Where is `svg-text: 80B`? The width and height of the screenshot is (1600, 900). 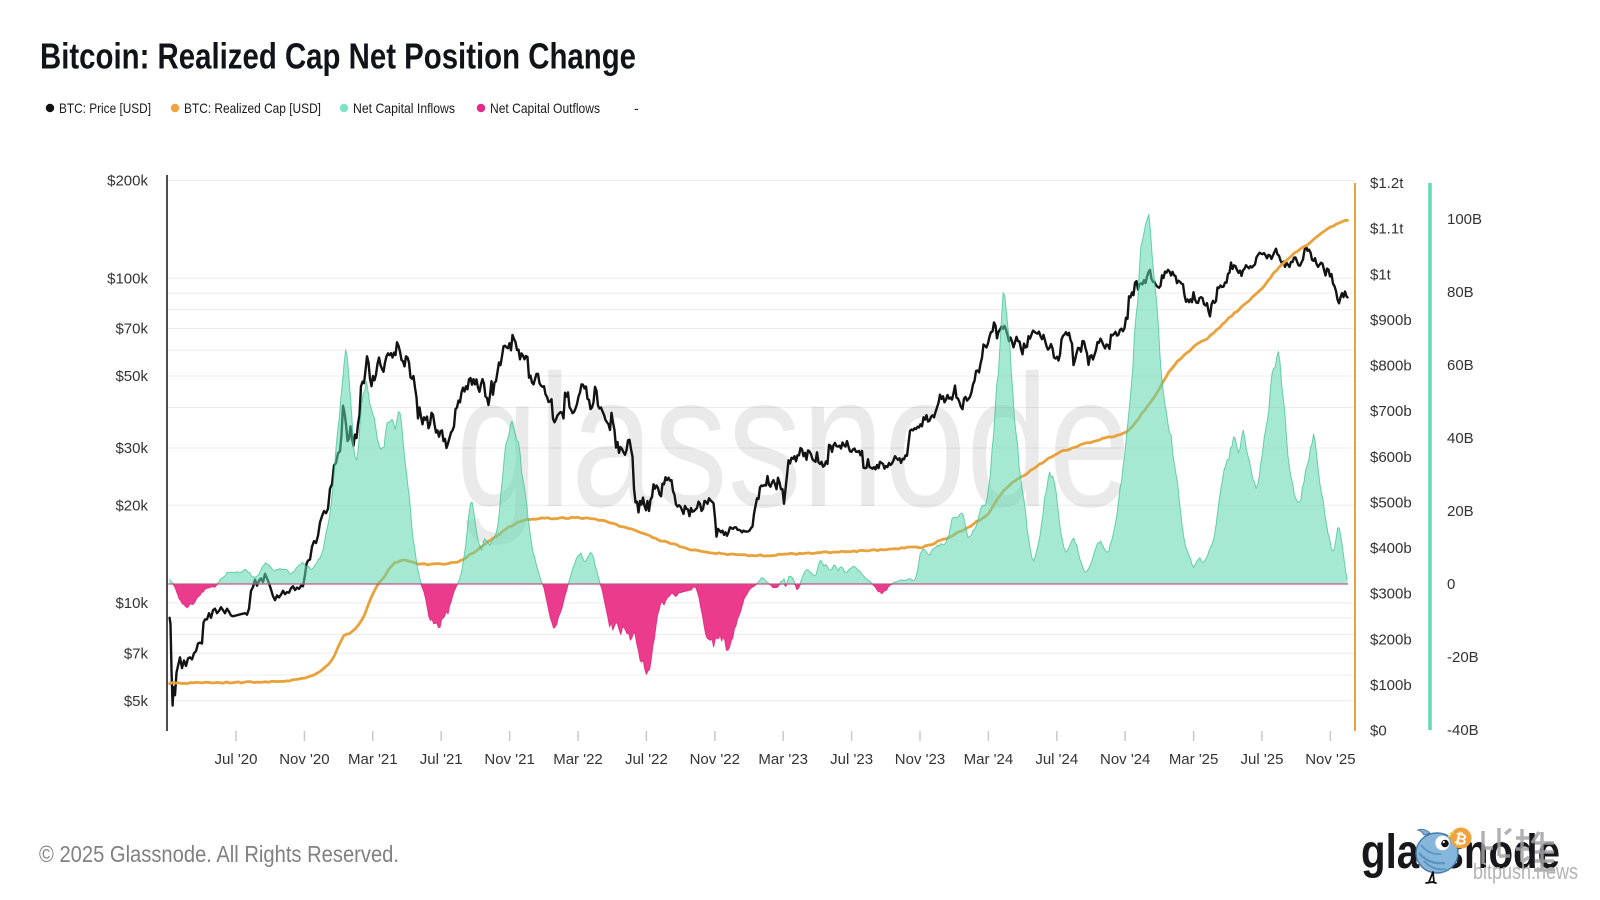
svg-text: 80B is located at coordinates (1460, 292).